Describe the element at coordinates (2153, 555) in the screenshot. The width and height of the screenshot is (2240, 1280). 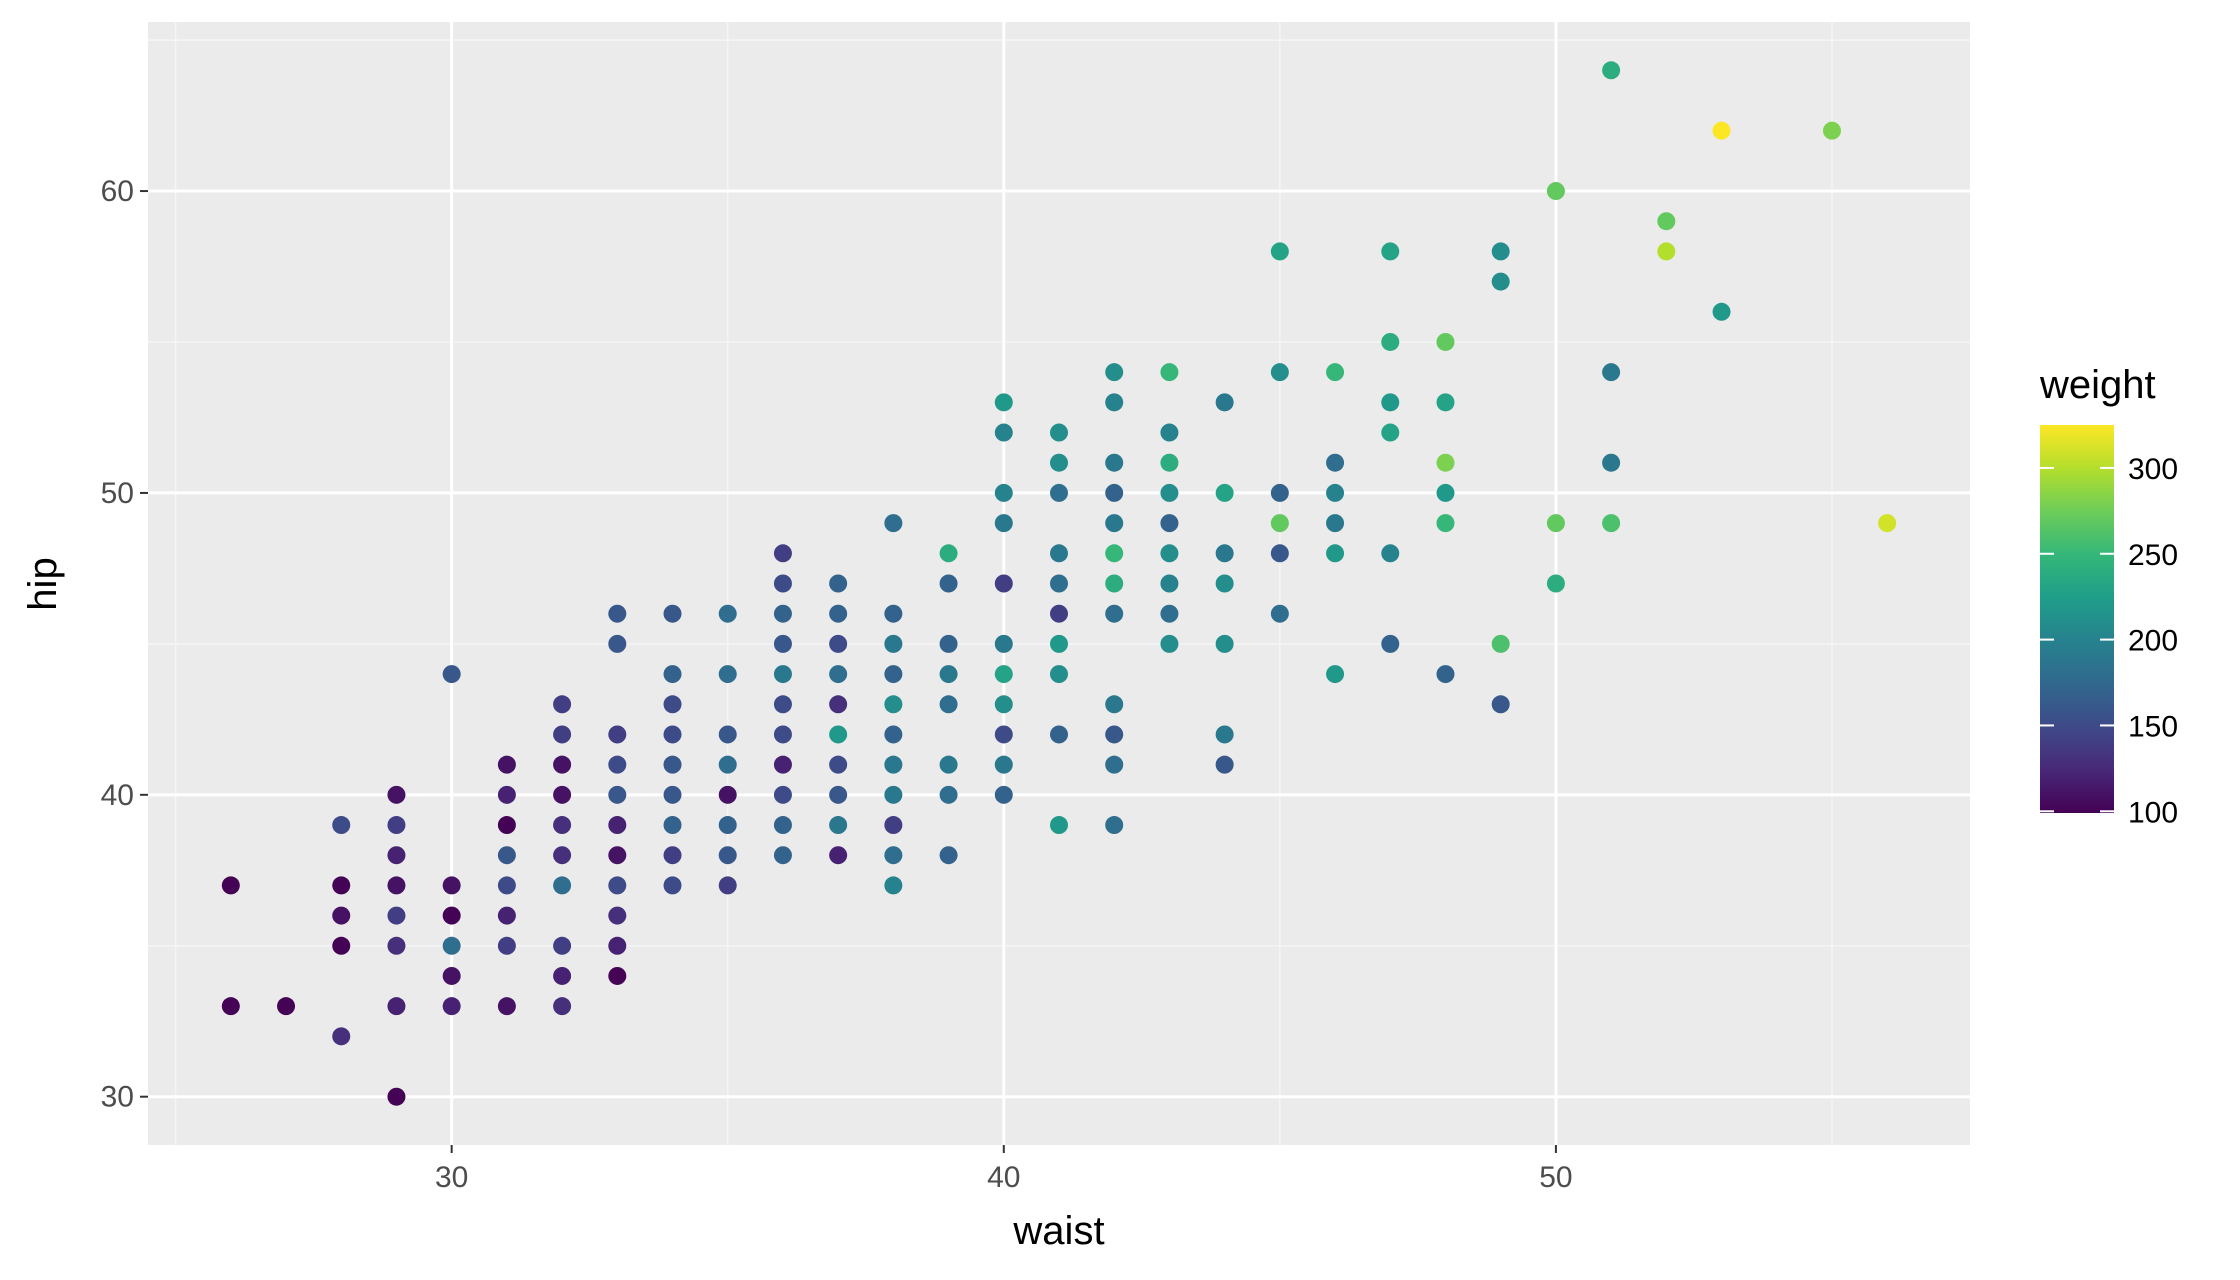
I see `legend-label: 250` at that location.